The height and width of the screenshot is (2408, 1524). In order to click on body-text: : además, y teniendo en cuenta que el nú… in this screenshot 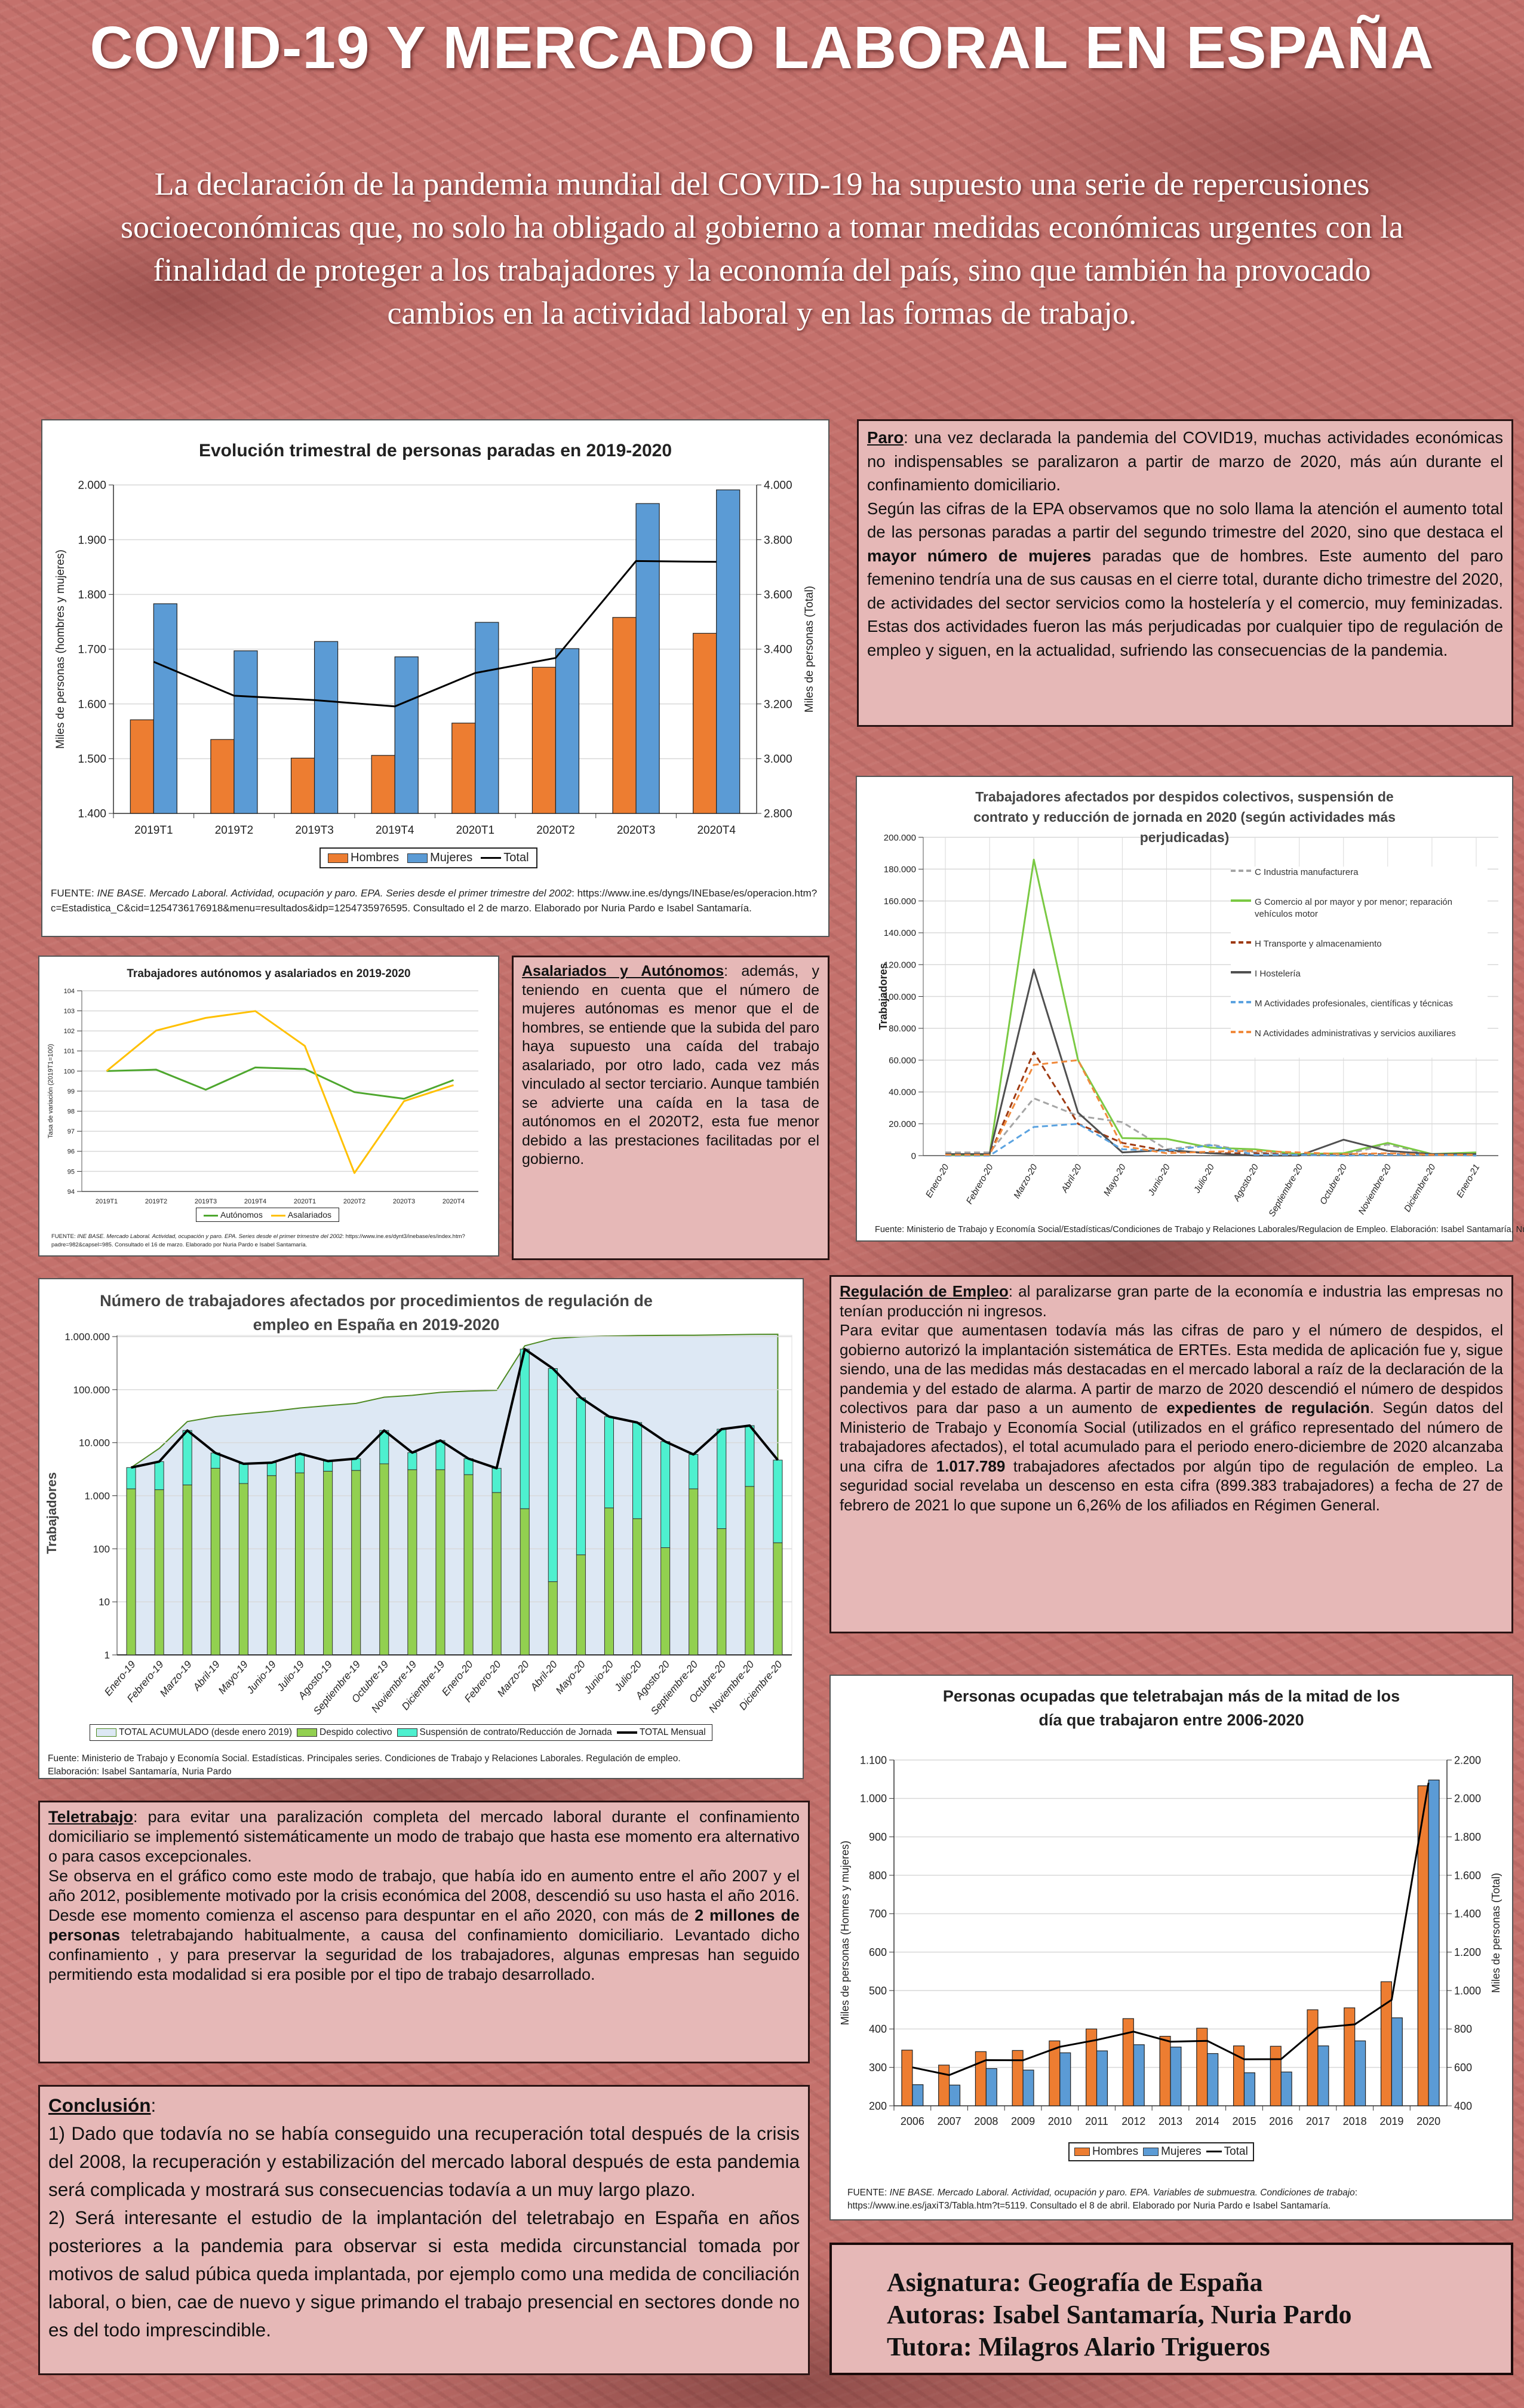, I will do `click(670, 1065)`.